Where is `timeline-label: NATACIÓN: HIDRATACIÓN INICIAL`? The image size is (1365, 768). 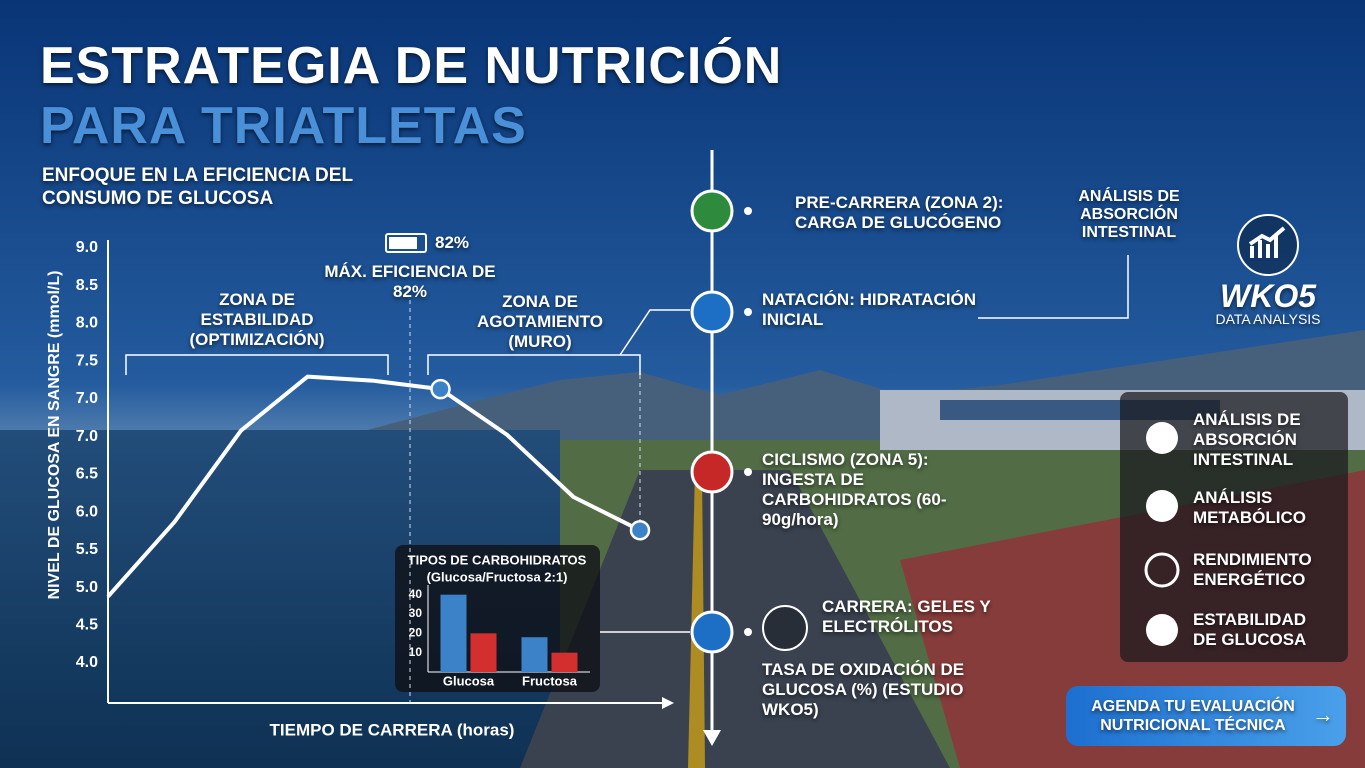 timeline-label: NATACIÓN: HIDRATACIÓN INICIAL is located at coordinates (869, 309).